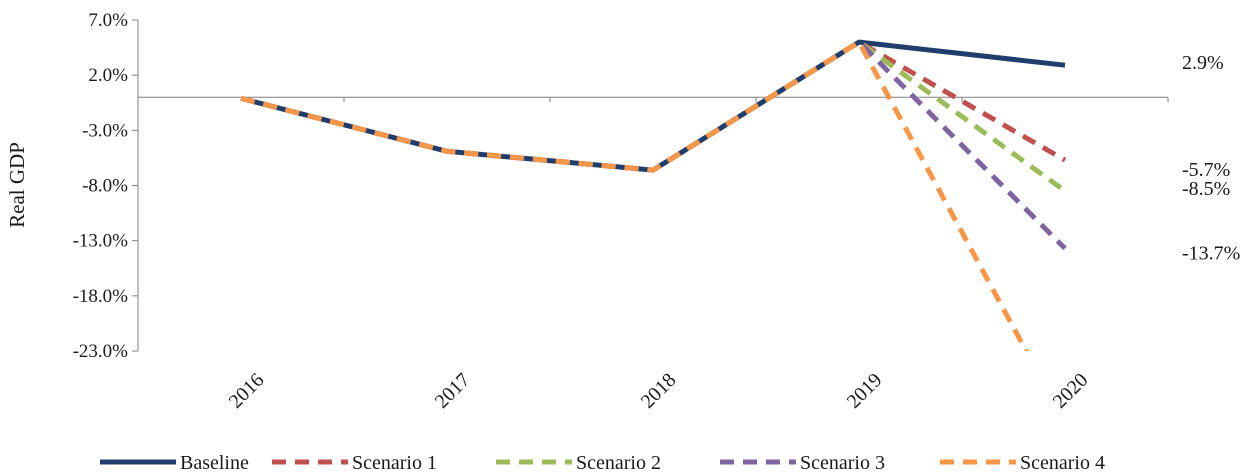 This screenshot has height=476, width=1242. Describe the element at coordinates (108, 20) in the screenshot. I see `y-tick-label: 7.0%` at that location.